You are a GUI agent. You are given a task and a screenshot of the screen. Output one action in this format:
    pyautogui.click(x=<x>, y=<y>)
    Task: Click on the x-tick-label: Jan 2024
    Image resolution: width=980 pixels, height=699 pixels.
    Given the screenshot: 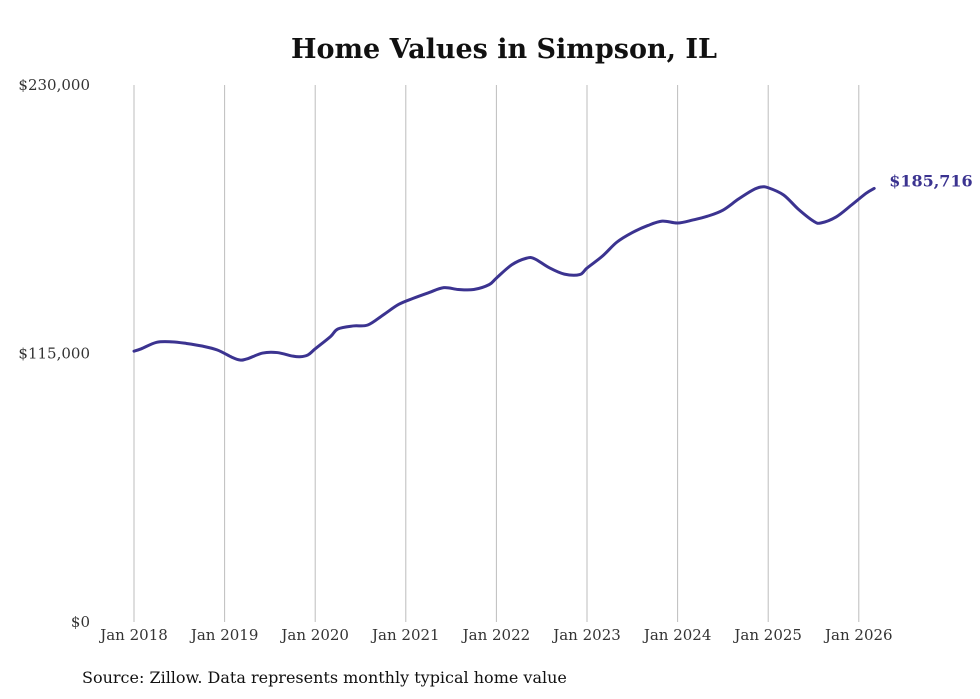 What is the action you would take?
    pyautogui.click(x=677, y=635)
    